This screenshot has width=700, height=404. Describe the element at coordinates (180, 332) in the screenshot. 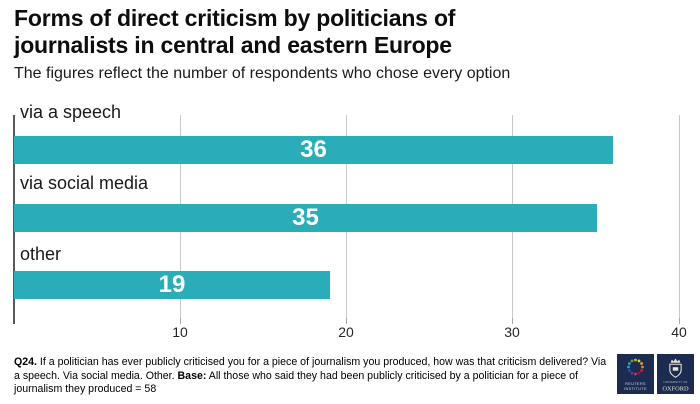

I see `x-axis-tick-label: 10` at that location.